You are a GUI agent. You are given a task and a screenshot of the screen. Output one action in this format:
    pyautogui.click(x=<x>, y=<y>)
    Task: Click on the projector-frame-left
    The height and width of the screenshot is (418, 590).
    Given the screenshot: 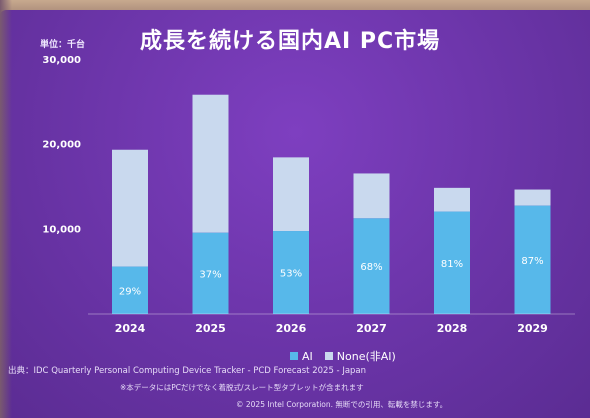 What is the action you would take?
    pyautogui.click(x=6, y=209)
    